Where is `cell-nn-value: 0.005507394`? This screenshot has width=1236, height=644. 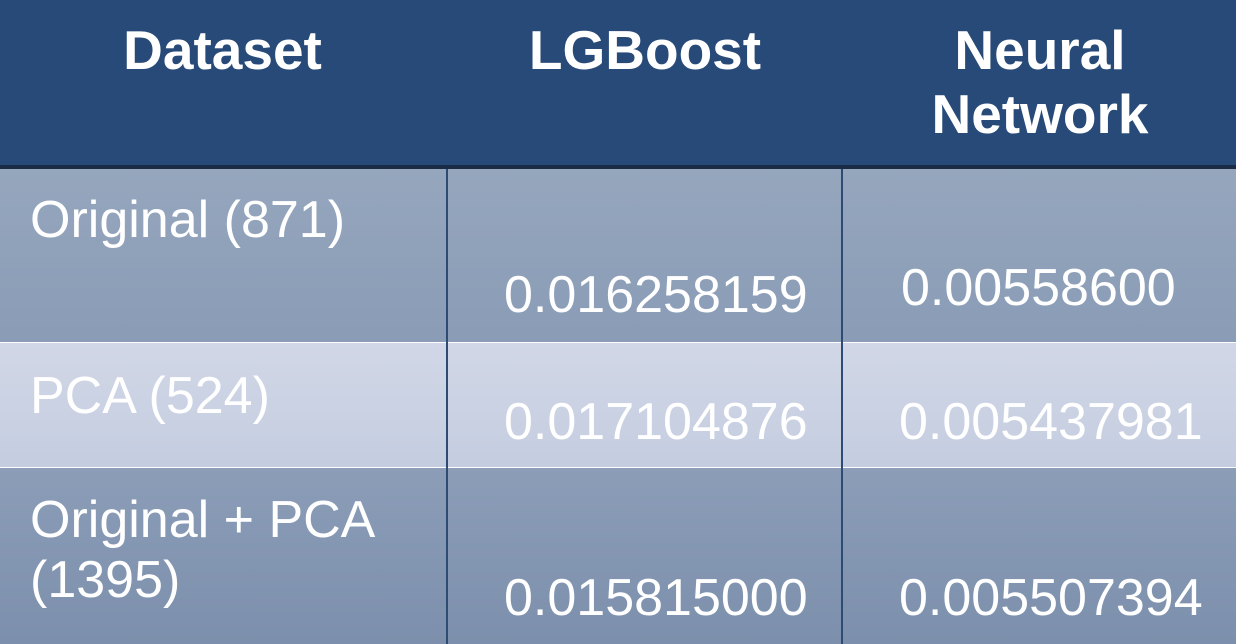 cell-nn-value: 0.005507394 is located at coordinates (1051, 598).